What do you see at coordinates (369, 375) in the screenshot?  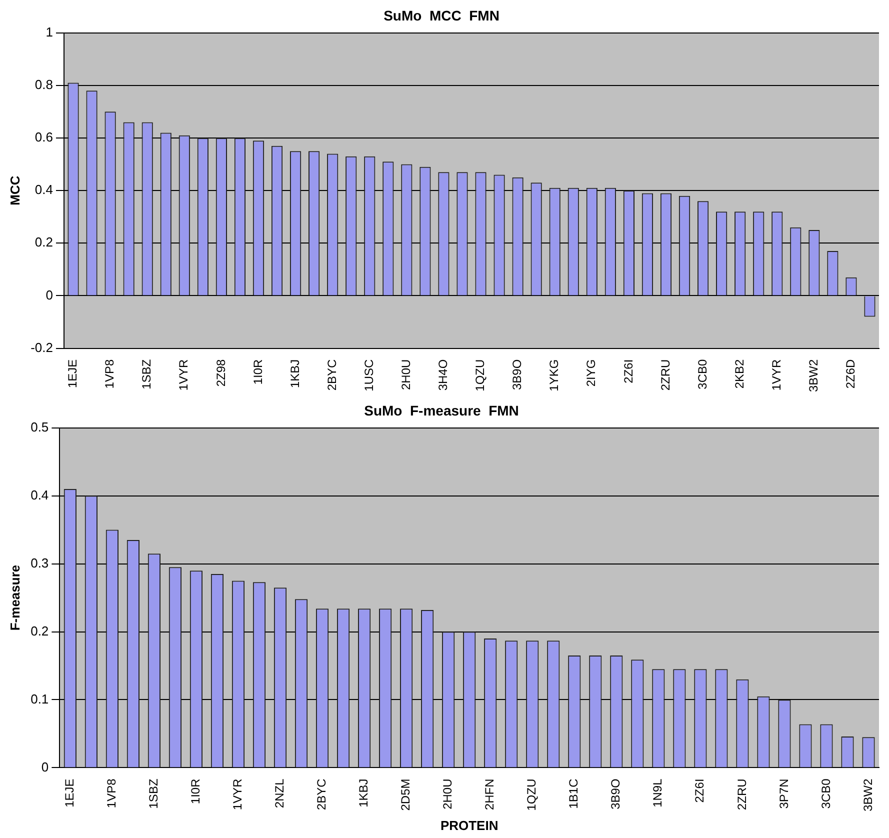 I see `x-tick-label: 1USC` at bounding box center [369, 375].